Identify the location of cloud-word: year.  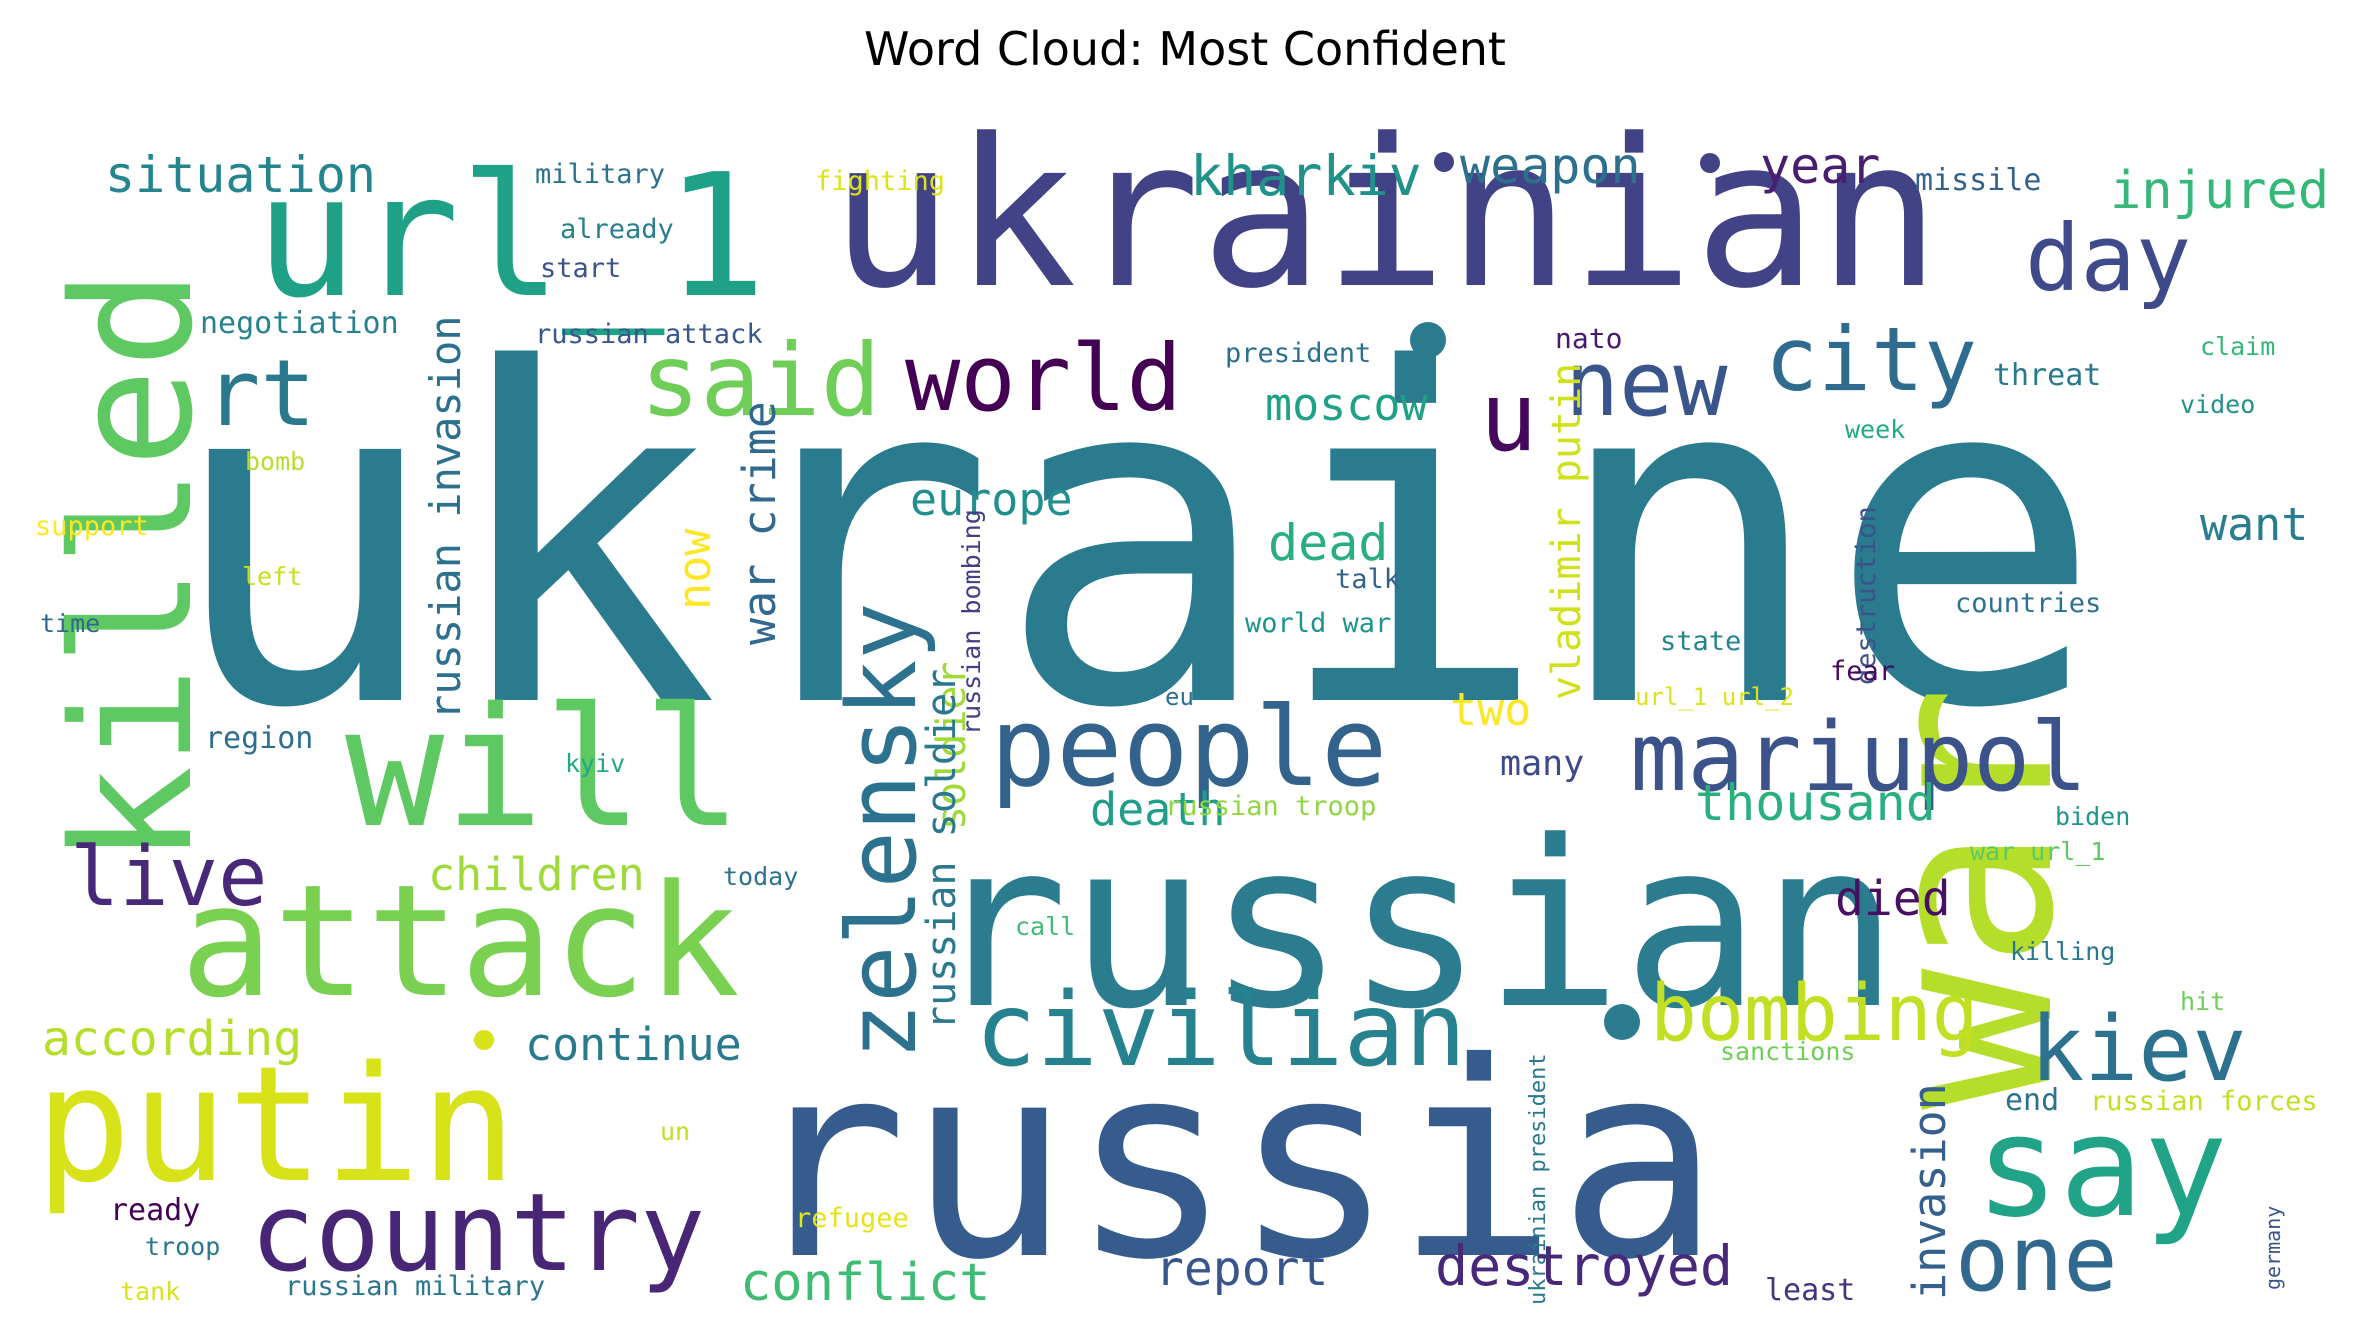
(1820, 166).